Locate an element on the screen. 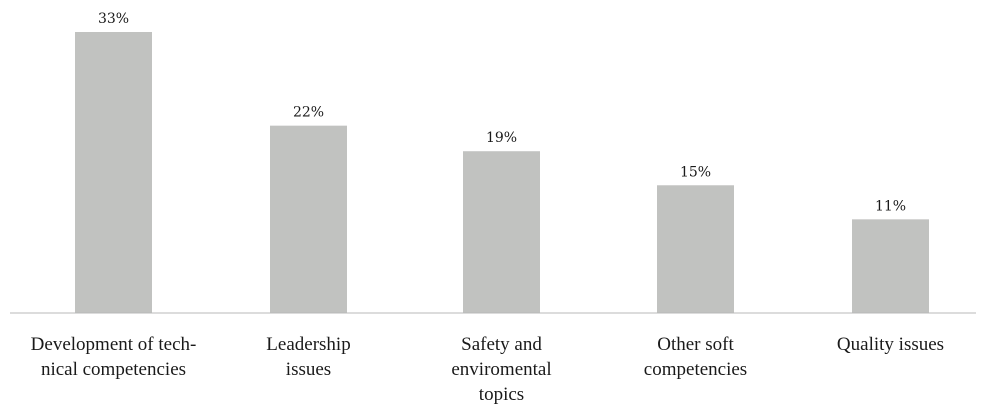 The image size is (986, 407). value-label-4: 15% is located at coordinates (695, 172).